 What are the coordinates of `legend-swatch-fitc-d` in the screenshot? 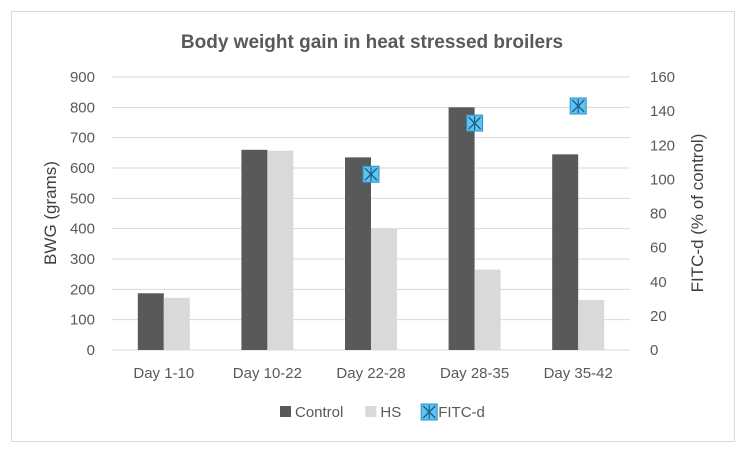 It's located at (429, 412).